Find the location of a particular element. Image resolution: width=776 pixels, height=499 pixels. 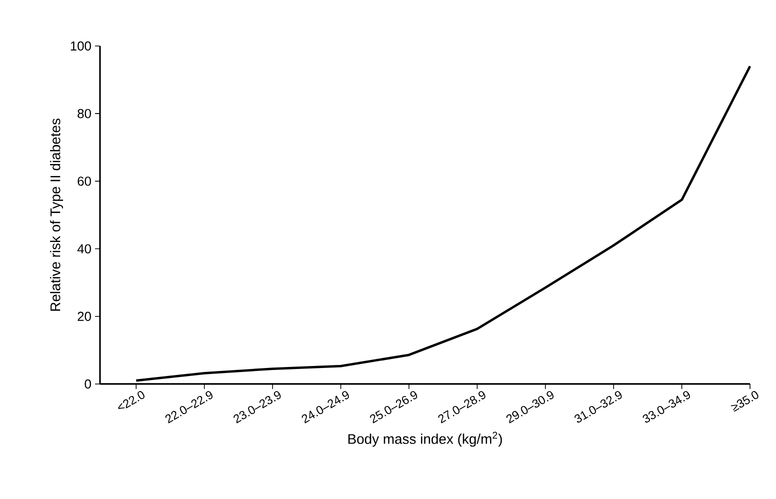

y-tick-label: 20 is located at coordinates (84, 316).